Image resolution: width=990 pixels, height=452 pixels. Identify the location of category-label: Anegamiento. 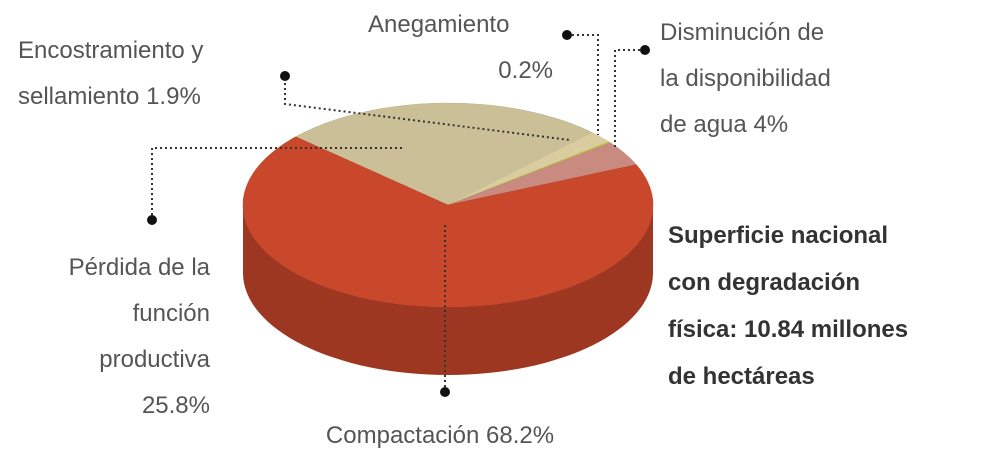
(439, 24).